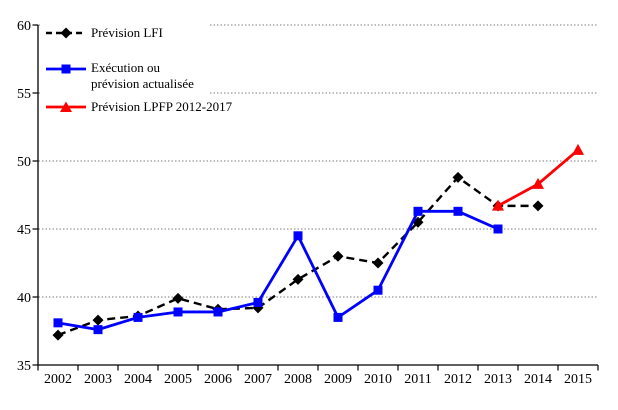 This screenshot has height=410, width=618. I want to click on x-axis-tick-label: 2010, so click(378, 379).